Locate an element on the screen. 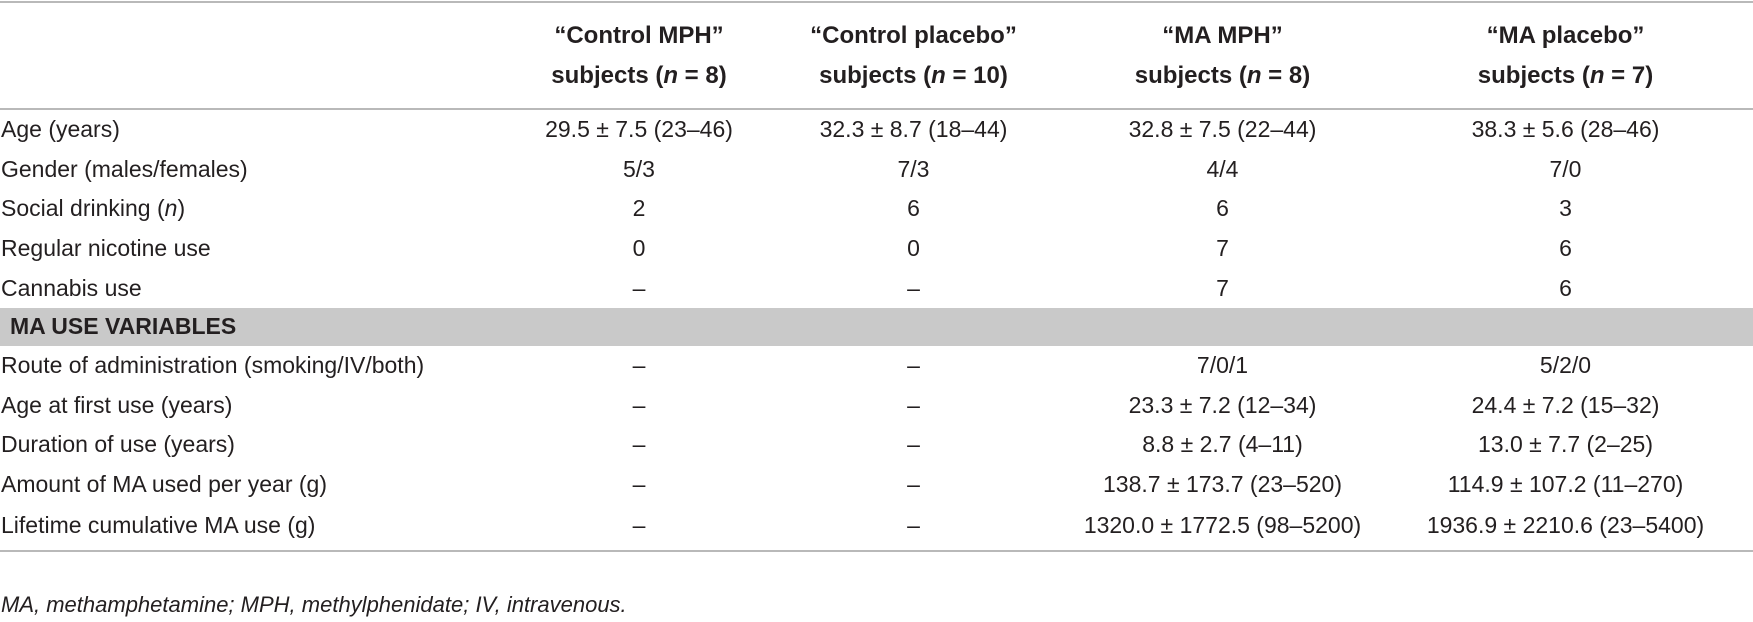 This screenshot has height=622, width=1753. table-cell: 5/2/0 is located at coordinates (1565, 365).